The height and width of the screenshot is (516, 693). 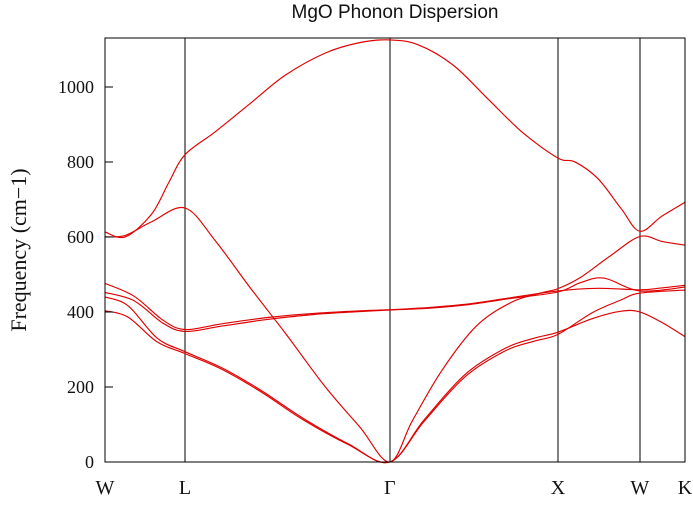 What do you see at coordinates (185, 488) in the screenshot?
I see `x-tick-label: L` at bounding box center [185, 488].